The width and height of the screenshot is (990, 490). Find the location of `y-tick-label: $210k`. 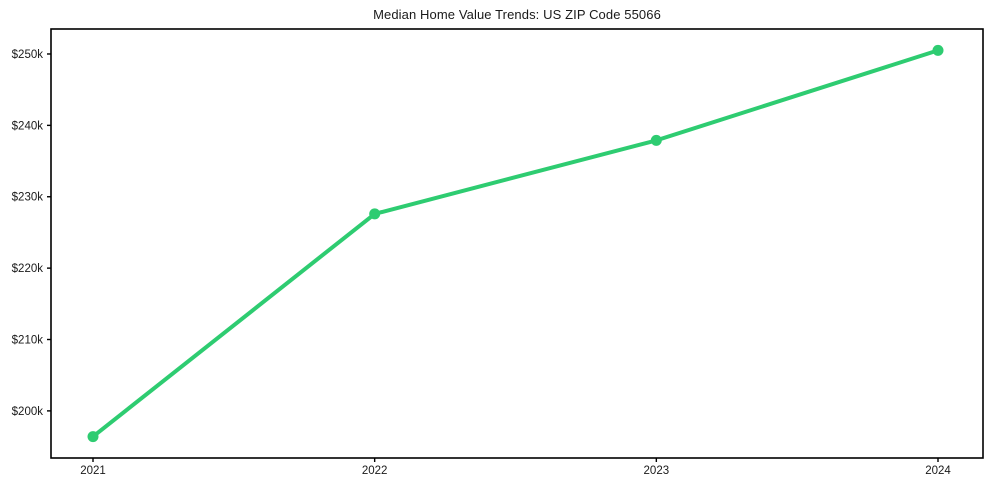

y-tick-label: $210k is located at coordinates (28, 341).